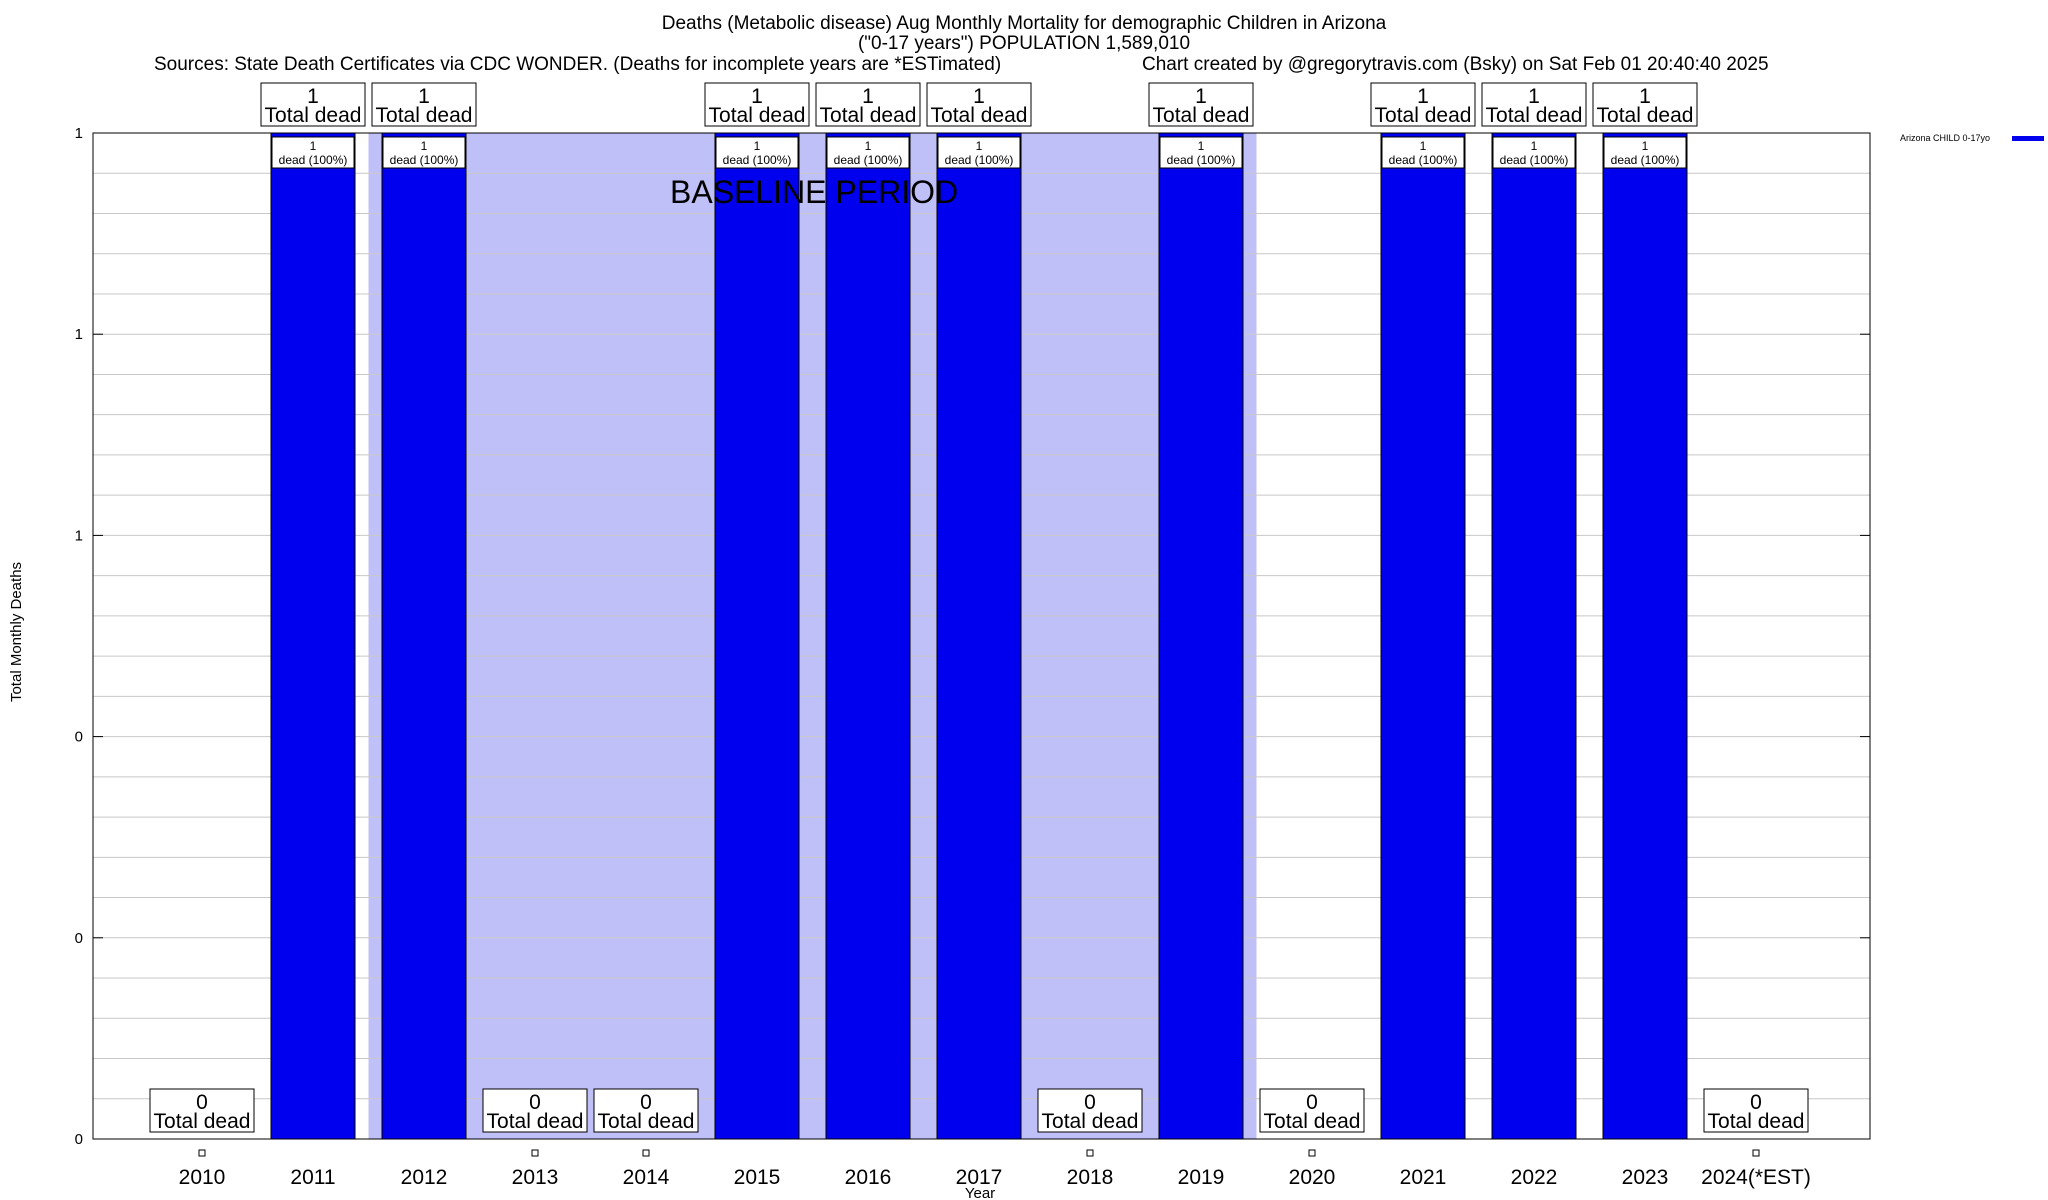 This screenshot has width=2048, height=1200. I want to click on y-axis-label: Total Monthly Deaths, so click(16, 632).